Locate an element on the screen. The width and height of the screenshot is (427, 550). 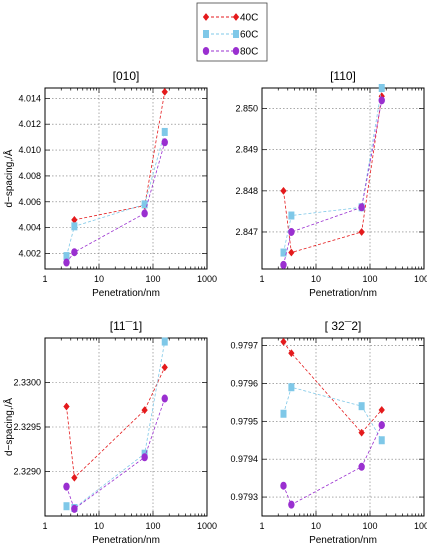
y-tick-label: 2.3300 is located at coordinates (27, 383).